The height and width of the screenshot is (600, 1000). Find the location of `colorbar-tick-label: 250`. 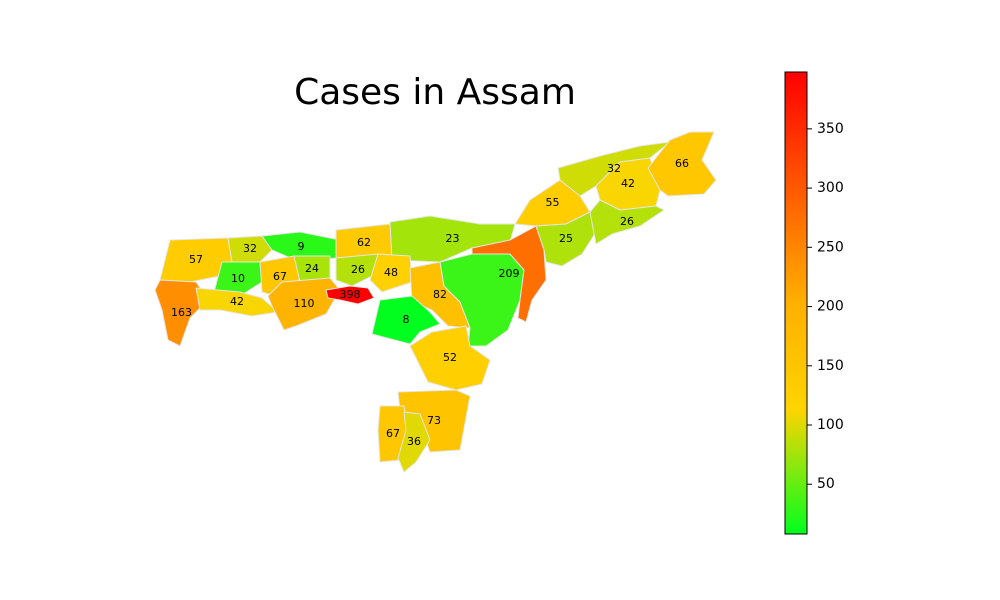

colorbar-tick-label: 250 is located at coordinates (830, 247).